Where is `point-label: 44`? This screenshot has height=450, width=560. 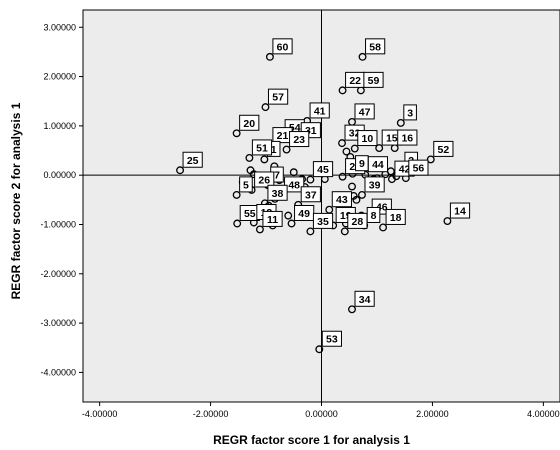
point-label: 44 is located at coordinates (378, 164).